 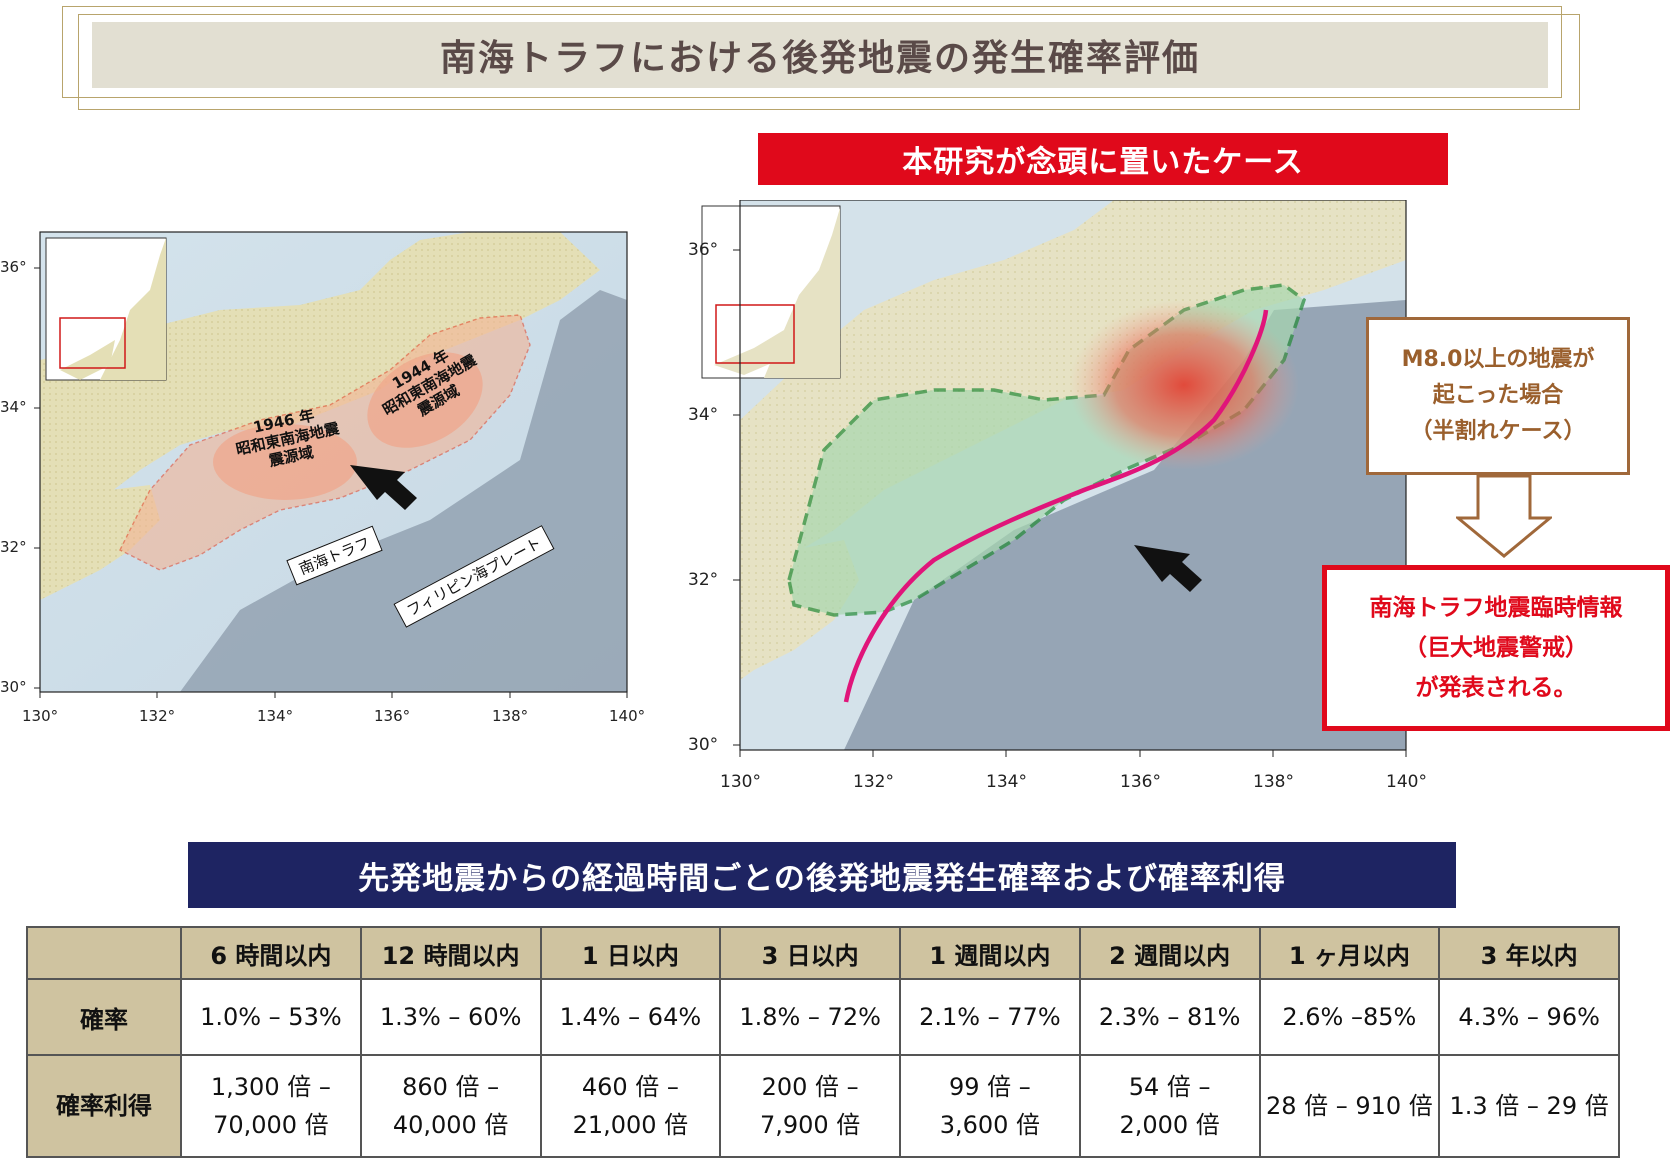 What do you see at coordinates (1273, 782) in the screenshot?
I see `right-xtick-138: 138°` at bounding box center [1273, 782].